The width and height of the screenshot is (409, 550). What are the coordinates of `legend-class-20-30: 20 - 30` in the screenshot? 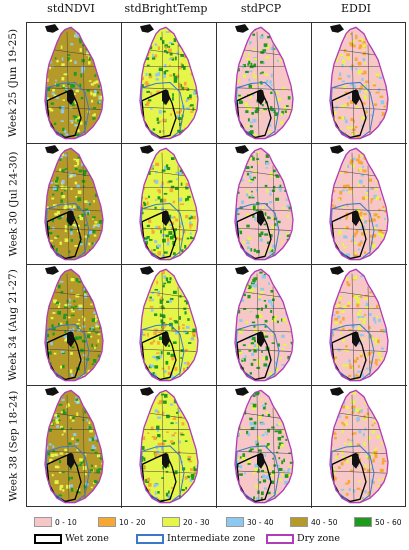 It's located at (186, 522).